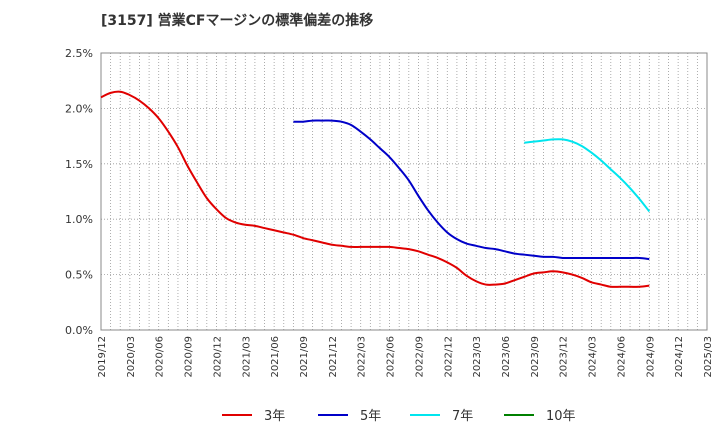 Image resolution: width=720 pixels, height=440 pixels. I want to click on y-tick-label: 1.5%, so click(79, 164).